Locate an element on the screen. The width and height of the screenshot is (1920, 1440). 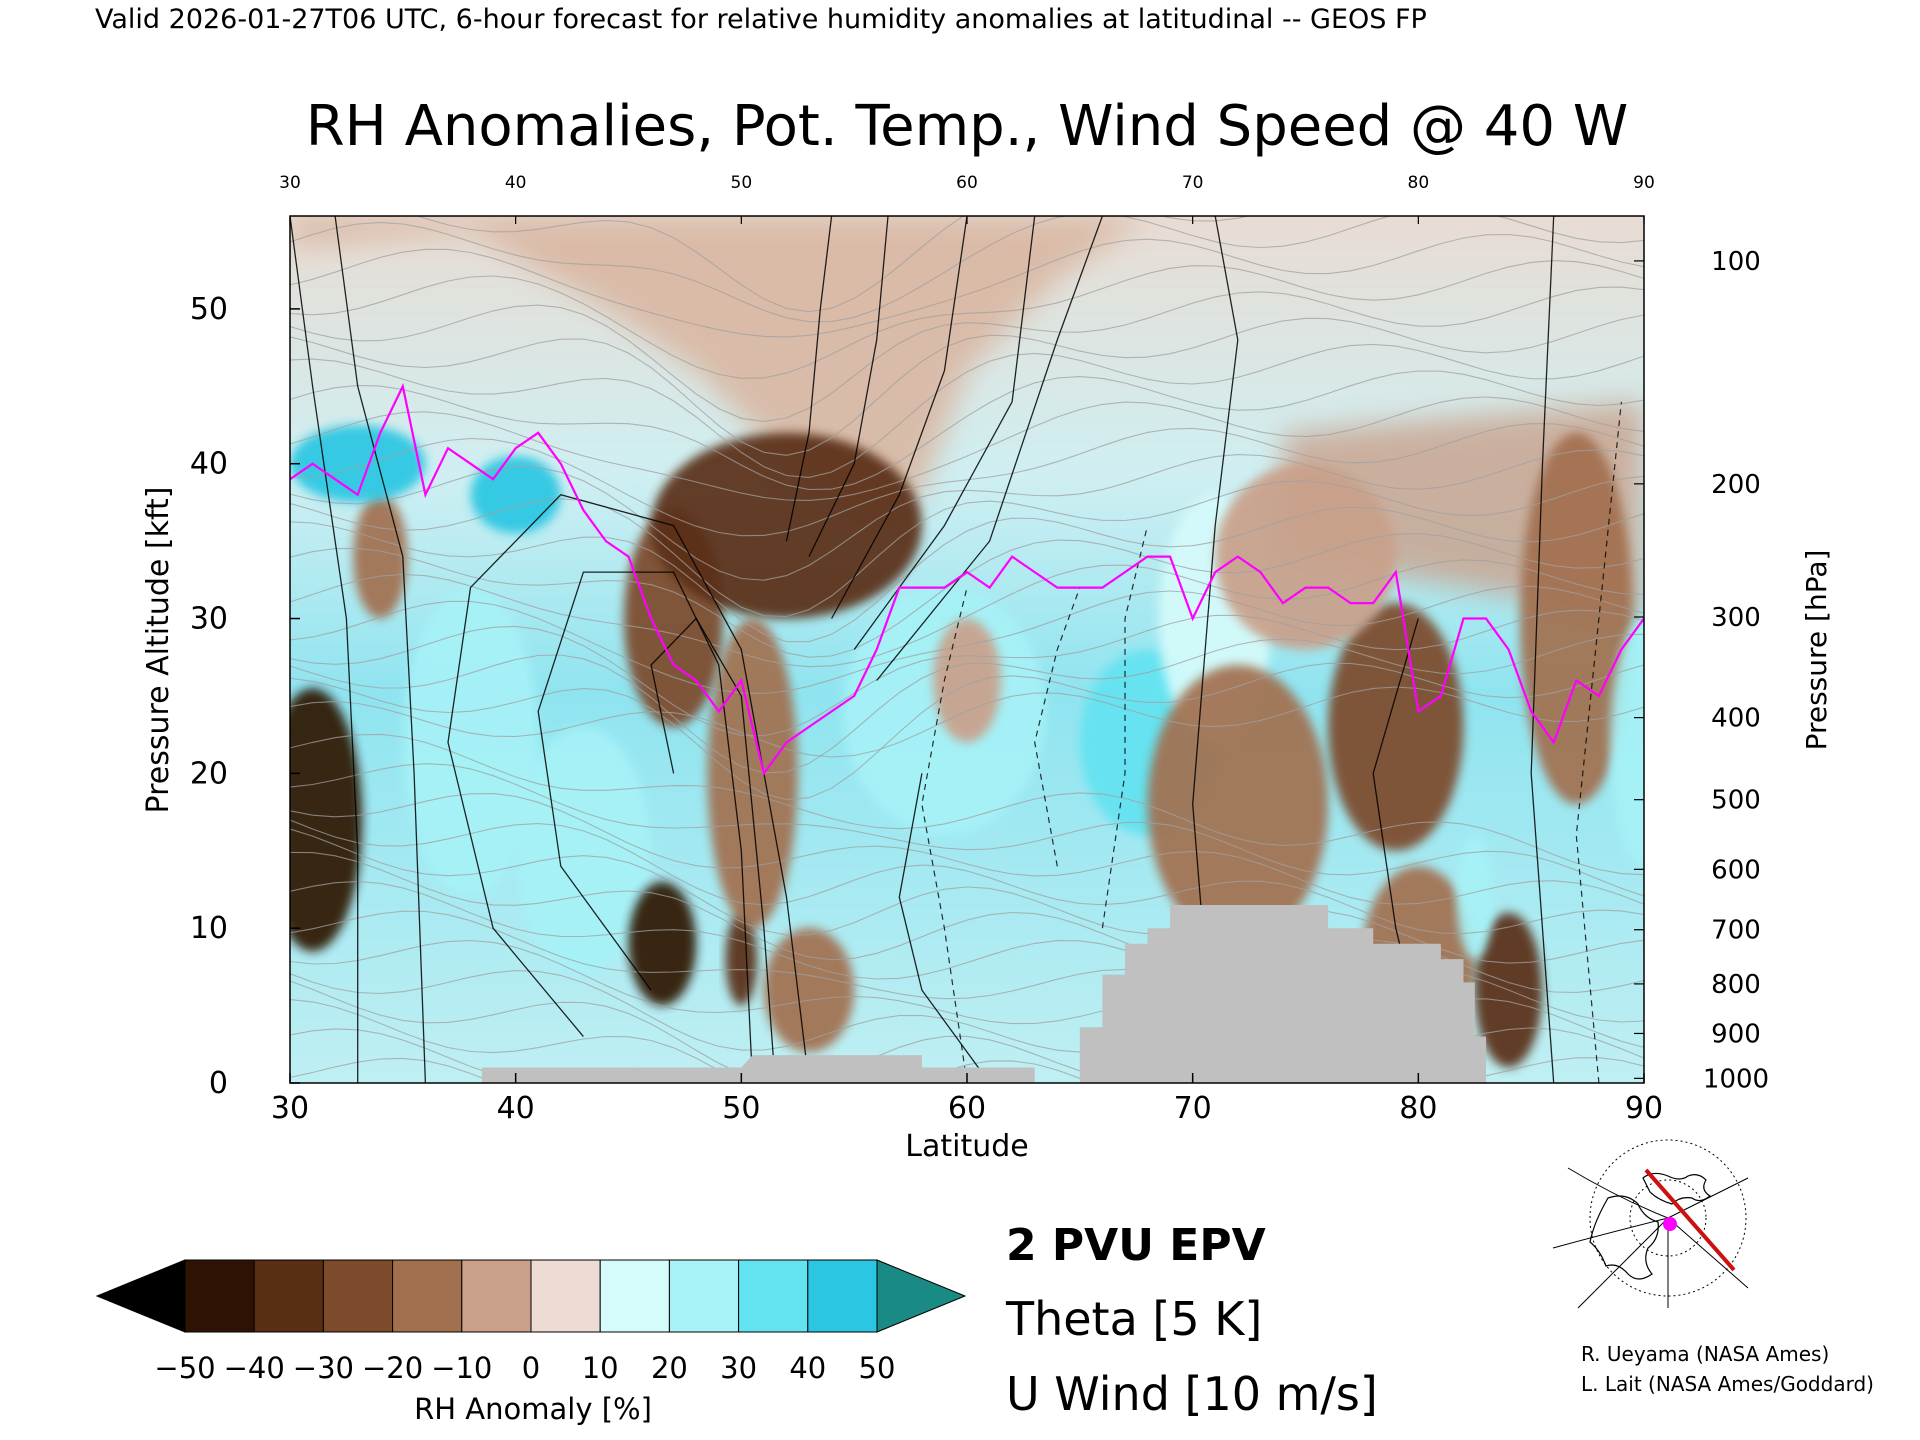
x-tick-label: 50 is located at coordinates (741, 1108).